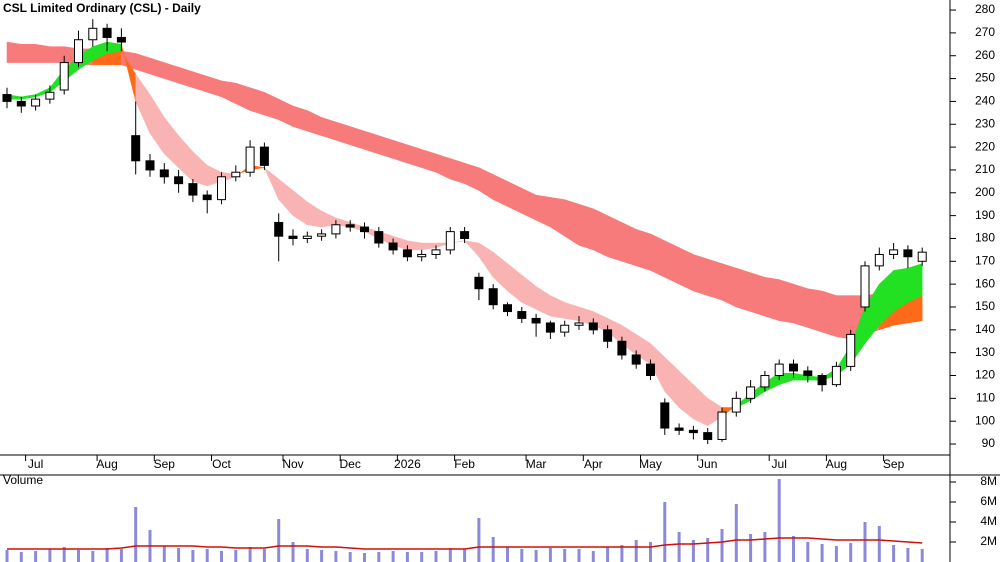 This screenshot has height=562, width=1000. What do you see at coordinates (985, 329) in the screenshot?
I see `y-tick-label: 140` at bounding box center [985, 329].